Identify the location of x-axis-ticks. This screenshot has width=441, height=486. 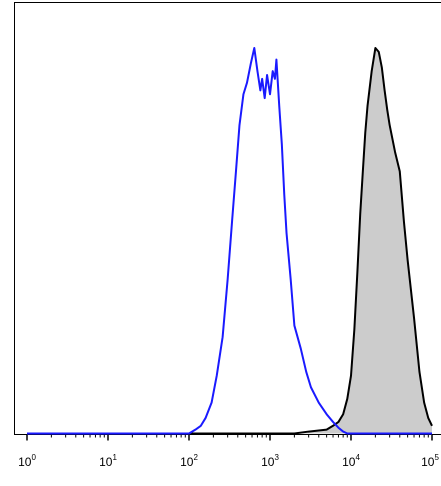
(229, 437).